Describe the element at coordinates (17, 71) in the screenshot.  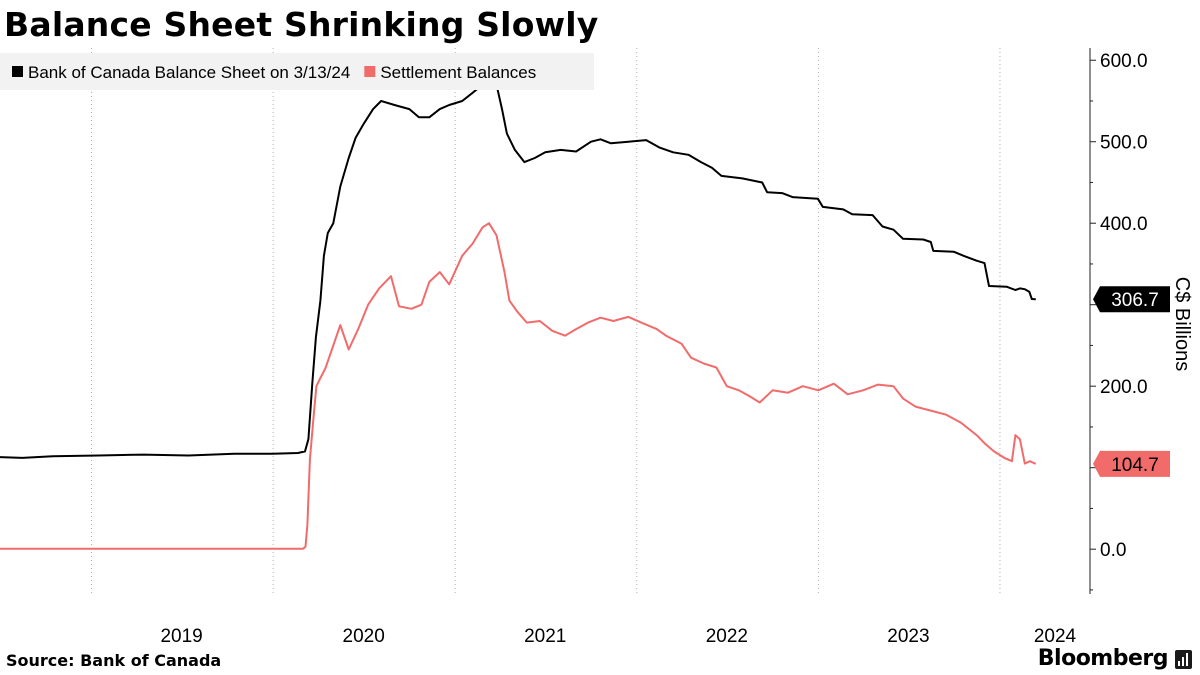
I see `legend-swatch-balance-sheet` at that location.